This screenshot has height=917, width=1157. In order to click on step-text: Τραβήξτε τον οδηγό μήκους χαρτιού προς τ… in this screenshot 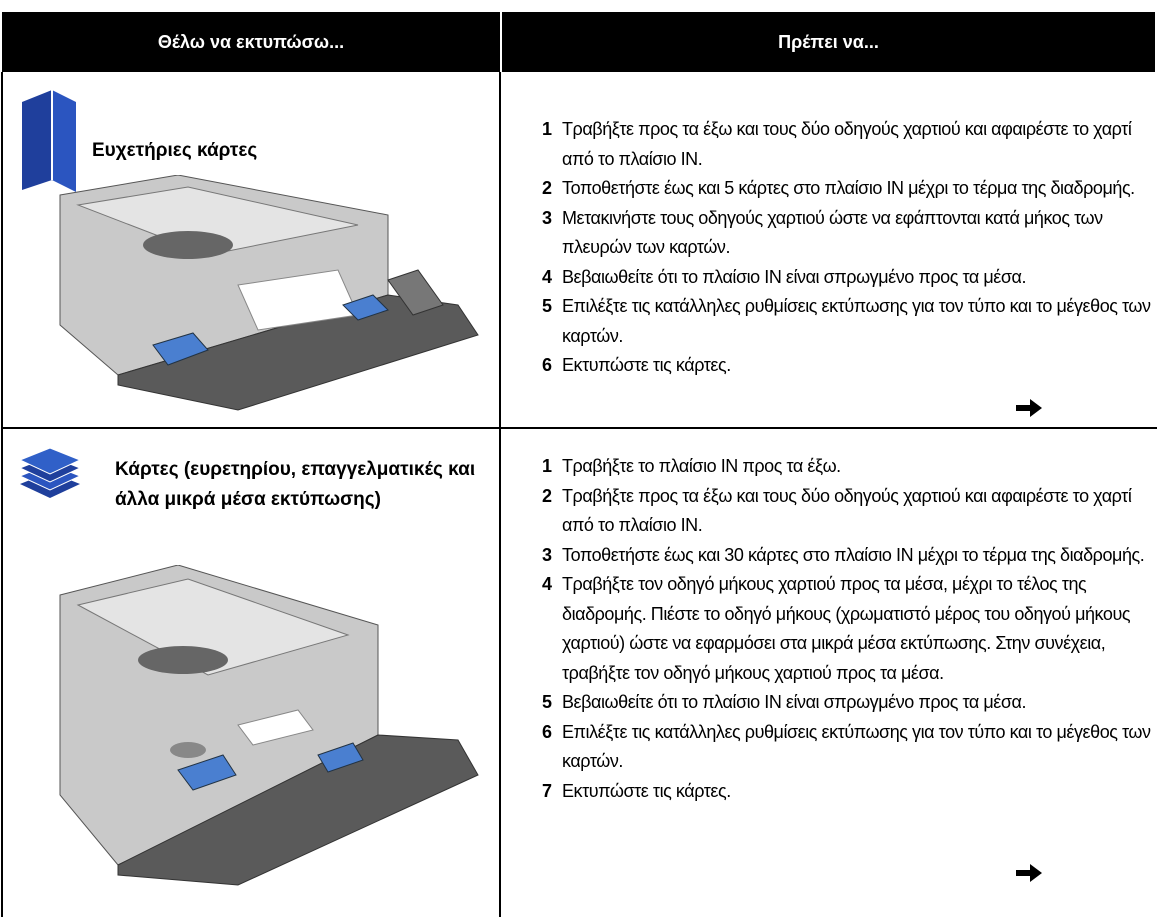, I will do `click(846, 628)`.